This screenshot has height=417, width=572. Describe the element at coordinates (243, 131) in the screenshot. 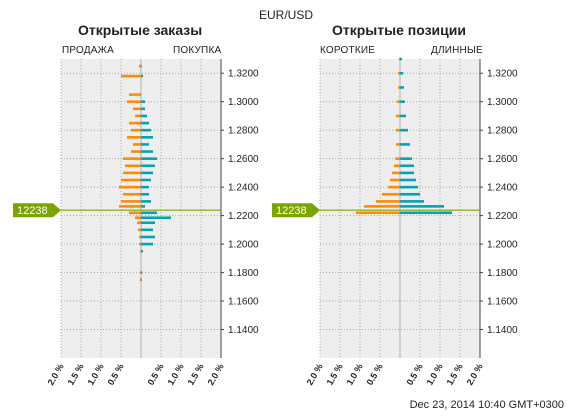

I see `orders-y-tick-label: 1.2800` at that location.